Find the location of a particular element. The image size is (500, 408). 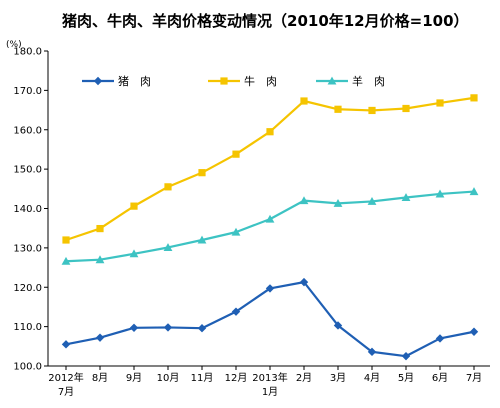

x-tick-label: 2013年 is located at coordinates (269, 377).